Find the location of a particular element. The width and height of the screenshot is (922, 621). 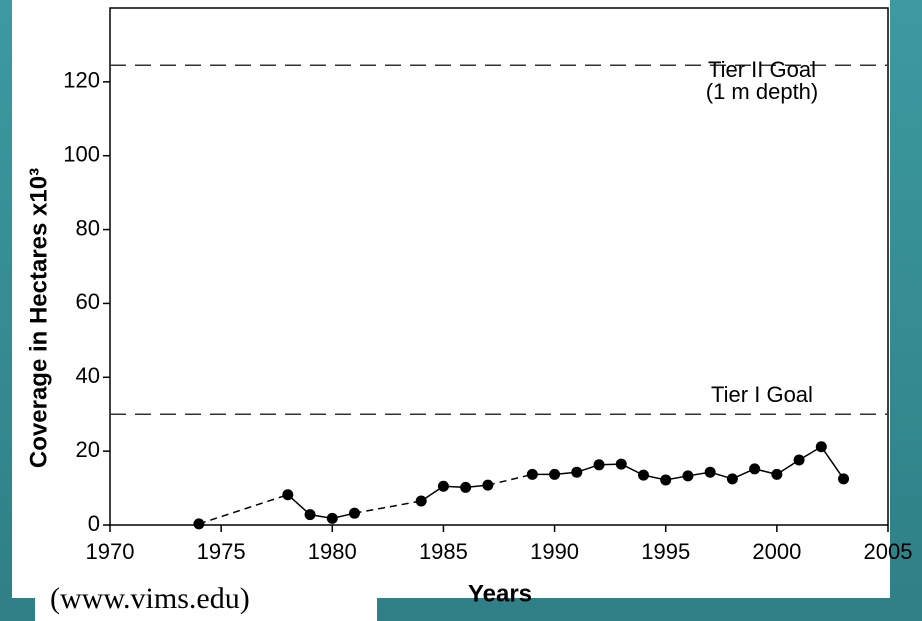

goal-label: (1 m depth) is located at coordinates (762, 91).